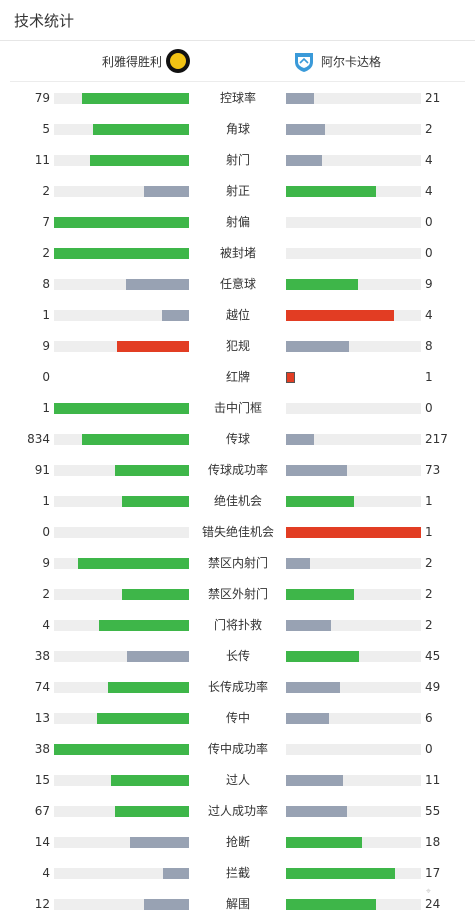  Describe the element at coordinates (445, 470) in the screenshot. I see `away-value: 73` at that location.